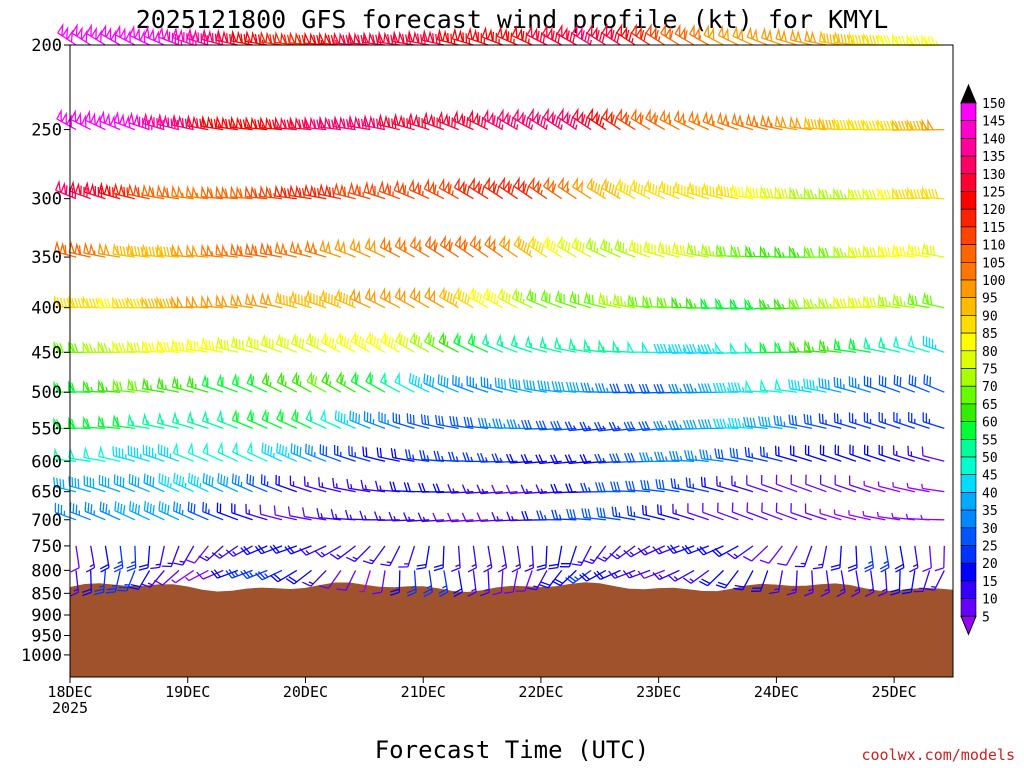  What do you see at coordinates (305, 692) in the screenshot?
I see `x-tick-label: 20DEC` at bounding box center [305, 692].